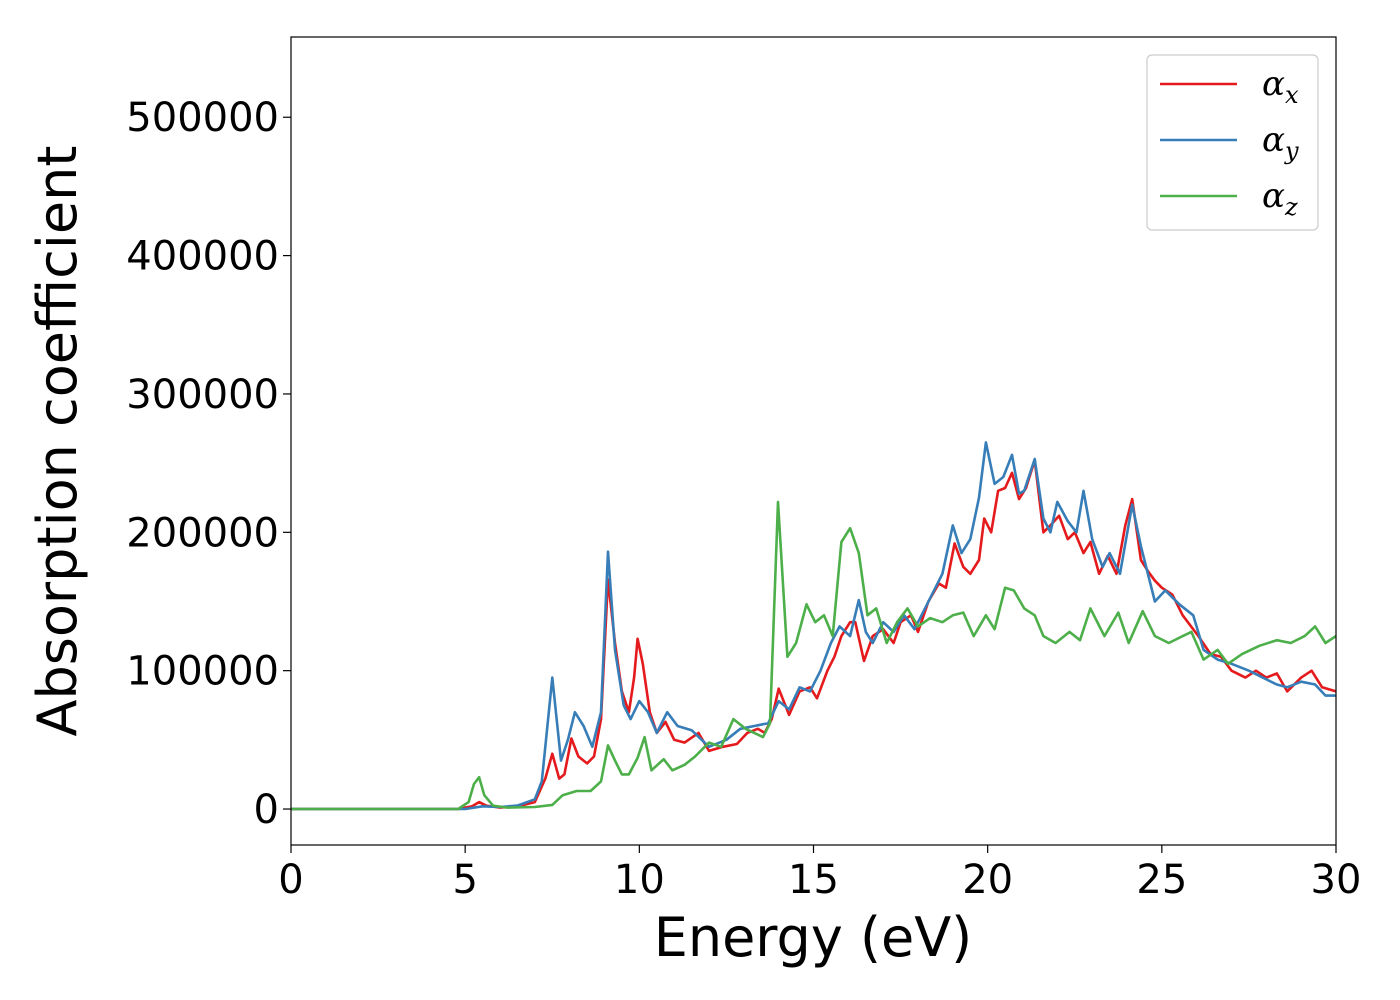 Image resolution: width=1400 pixels, height=1000 pixels. I want to click on x-axis: 0 5 10 15 20 25 30, so click(819, 874).